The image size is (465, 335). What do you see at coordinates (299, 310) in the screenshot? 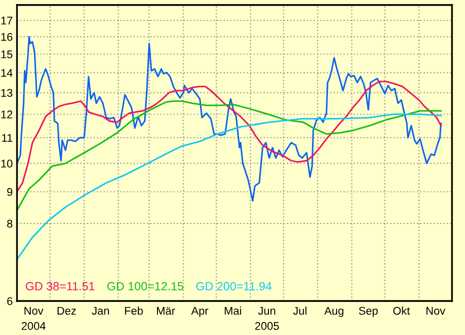
I see `x-tick-label: Jul` at bounding box center [299, 310].